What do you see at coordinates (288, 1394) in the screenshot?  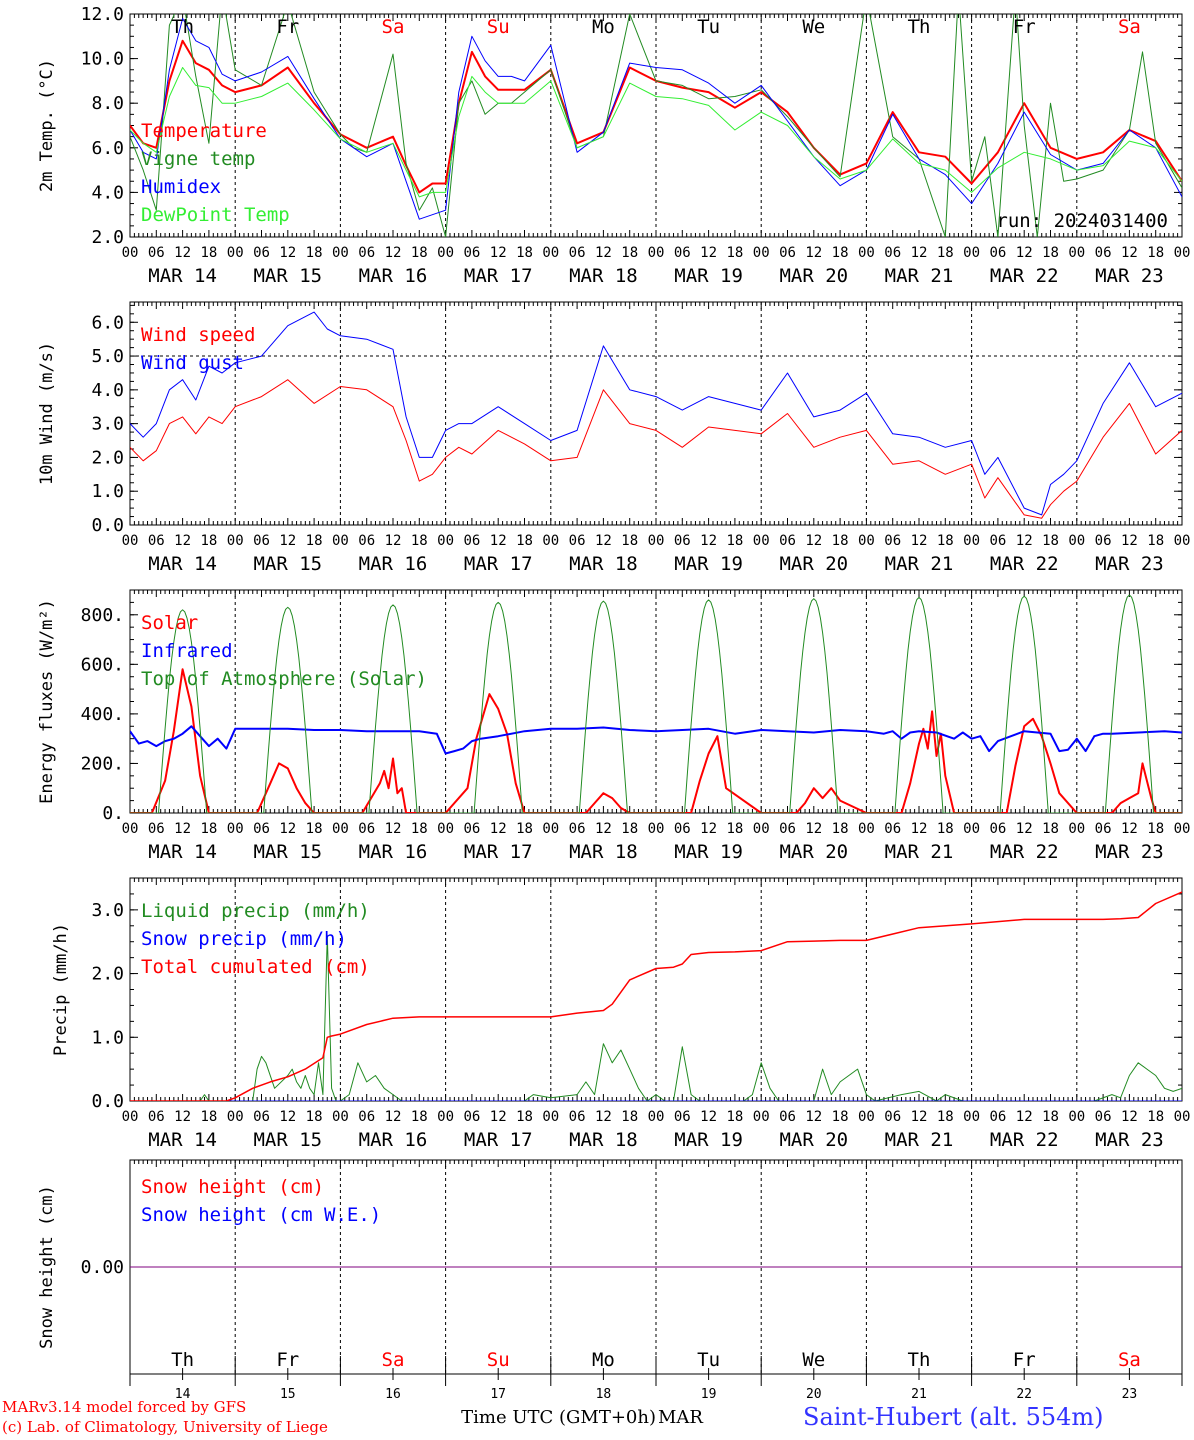 I see `day-number-label: 15` at bounding box center [288, 1394].